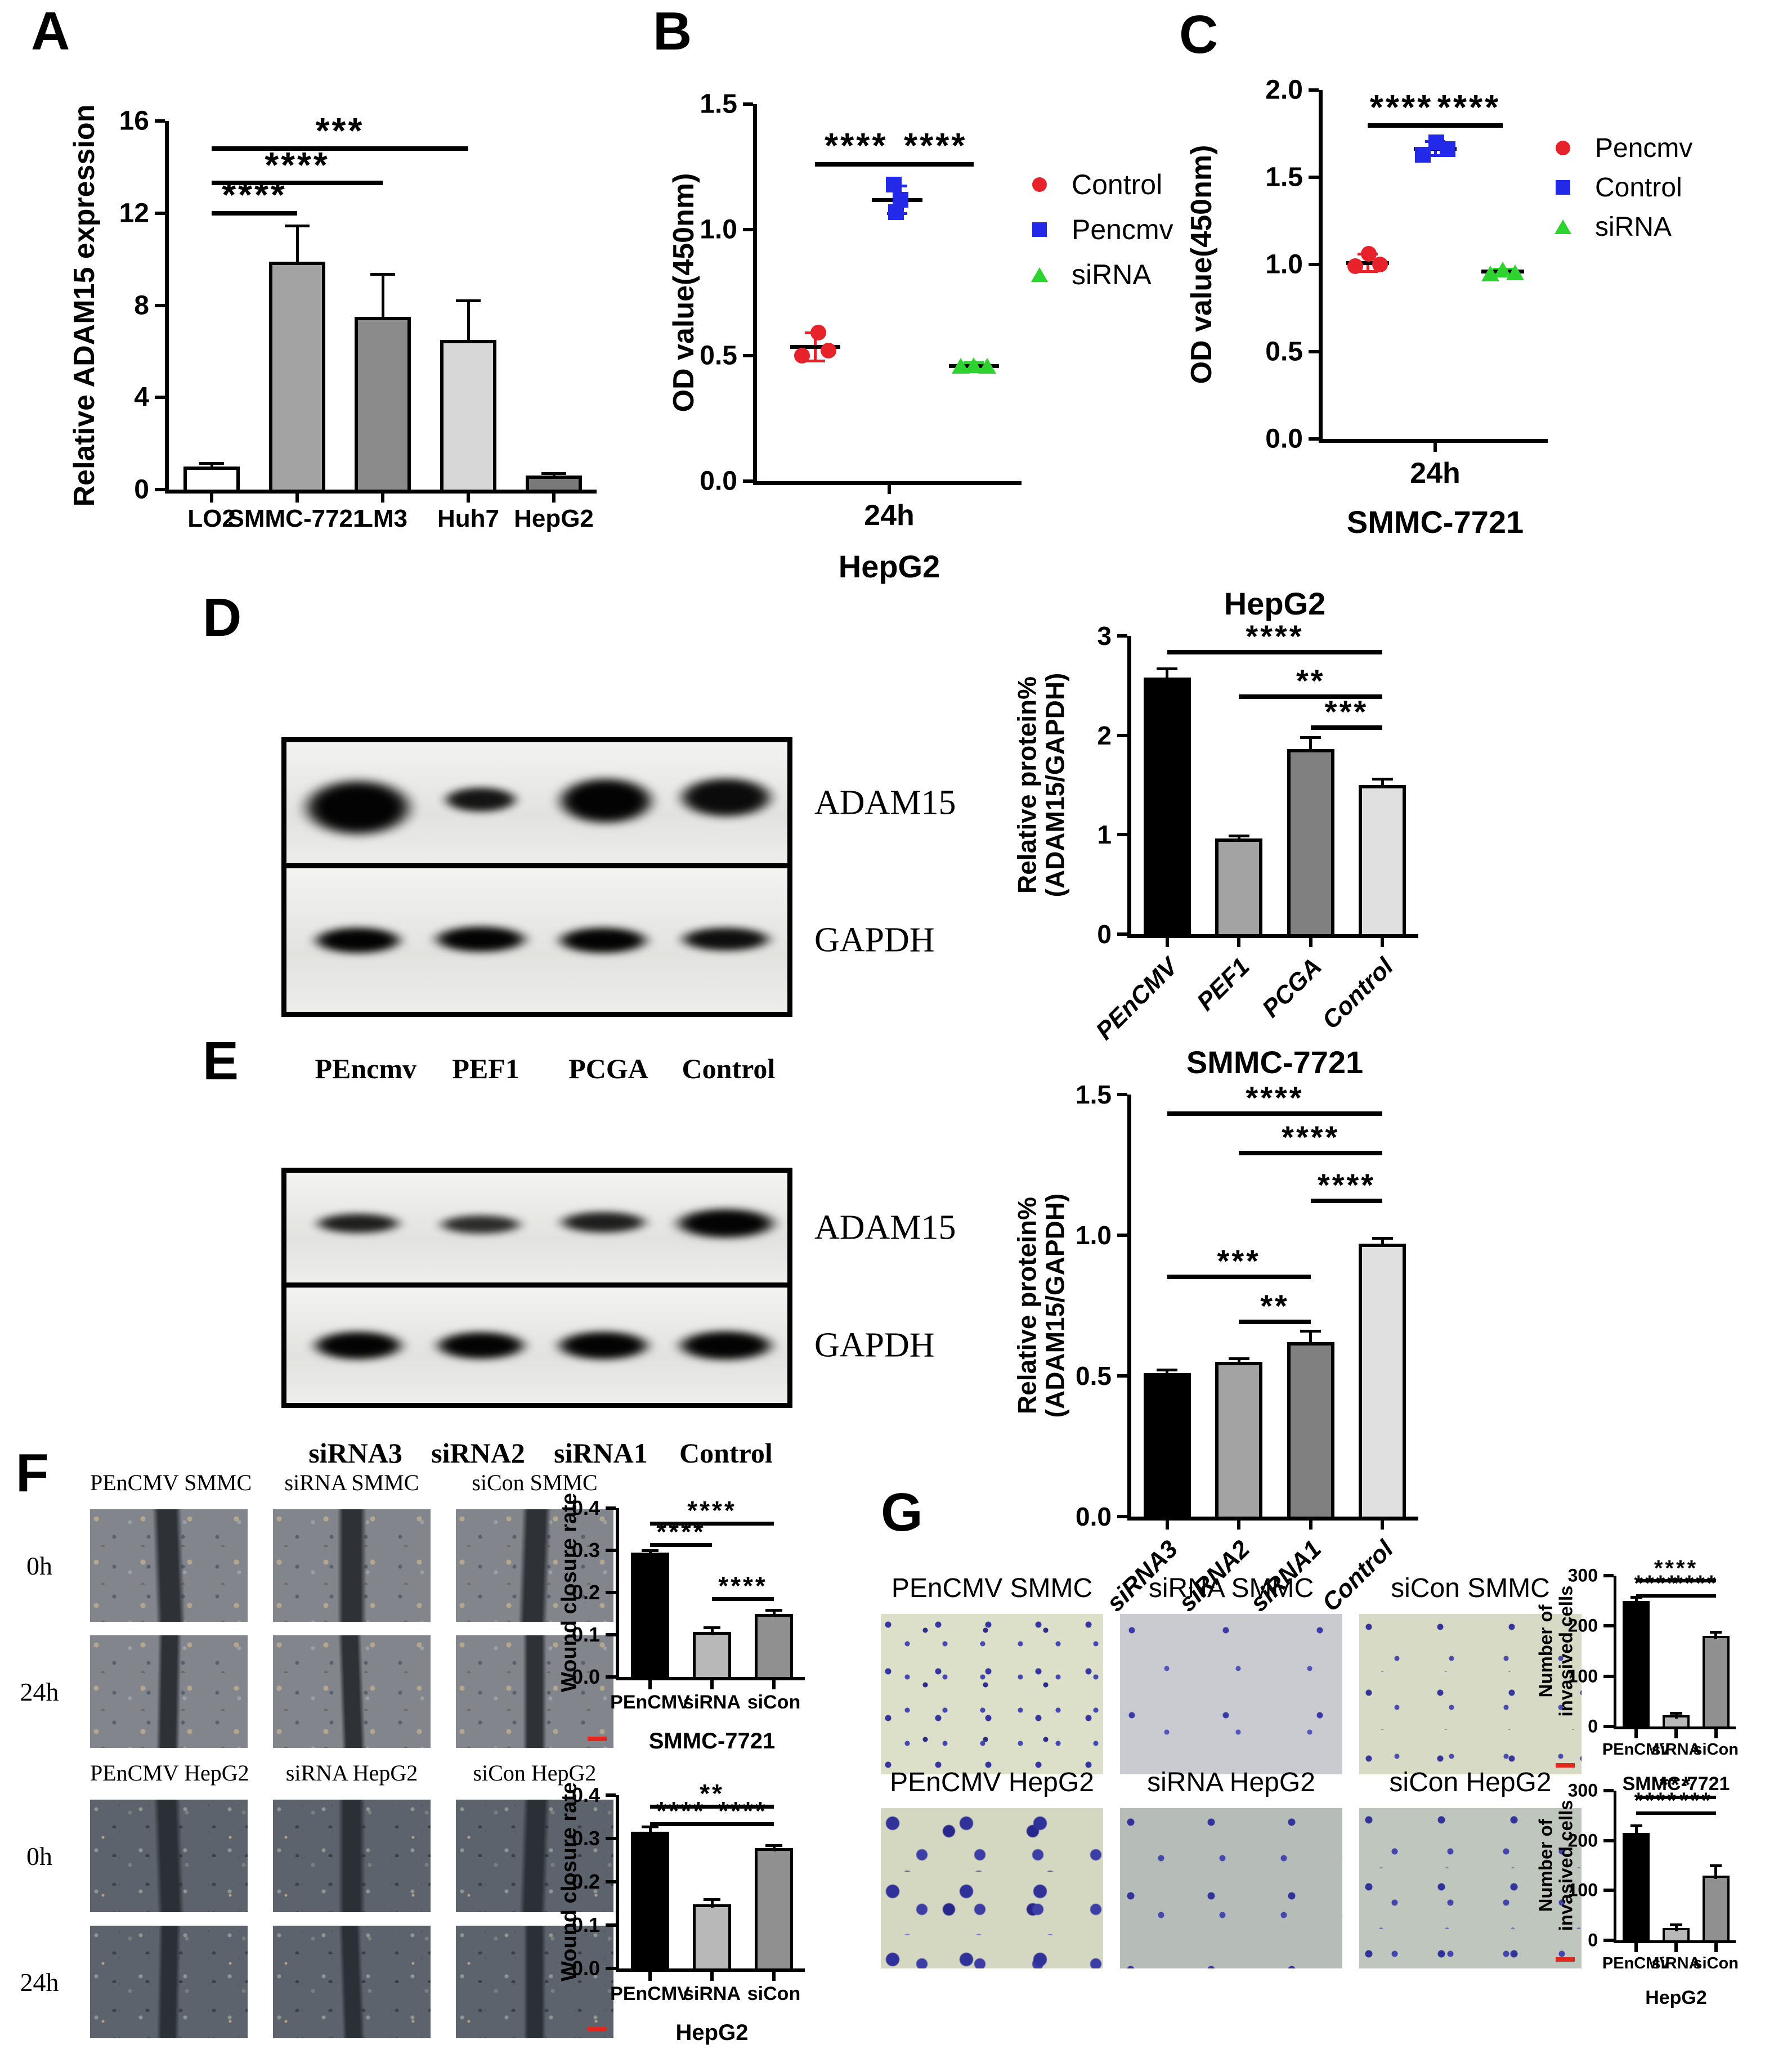  I want to click on x-label-HepG2: HepG2, so click(554, 518).